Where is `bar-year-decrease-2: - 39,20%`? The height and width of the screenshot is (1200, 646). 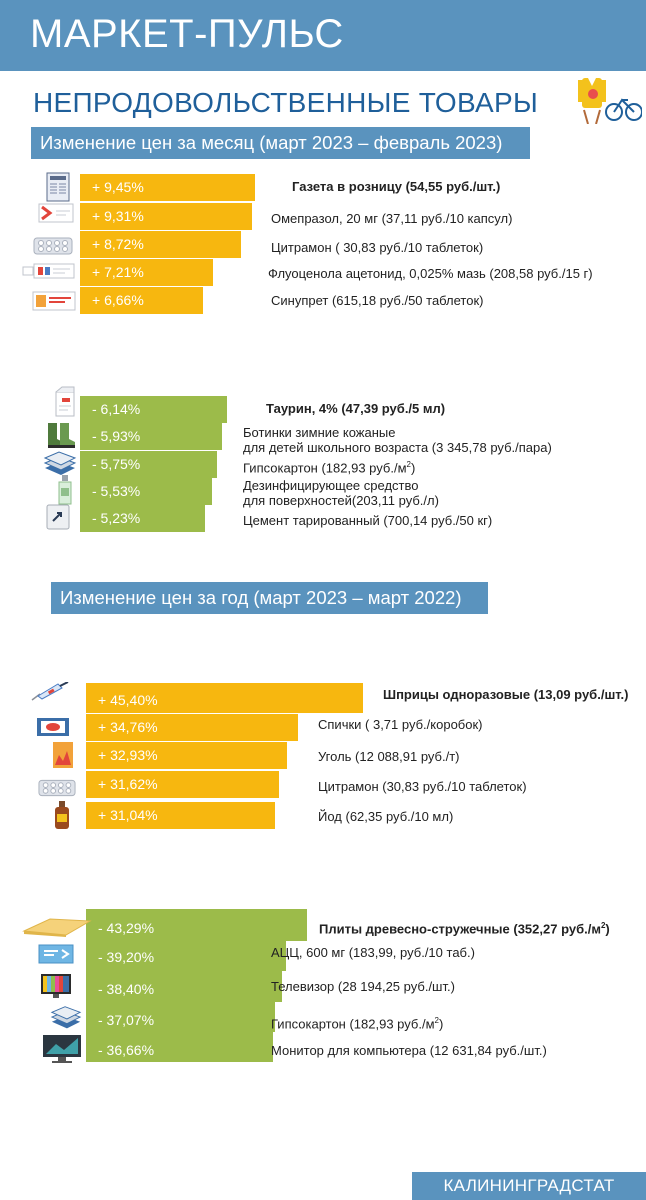 bar-year-decrease-2: - 39,20% is located at coordinates (186, 956).